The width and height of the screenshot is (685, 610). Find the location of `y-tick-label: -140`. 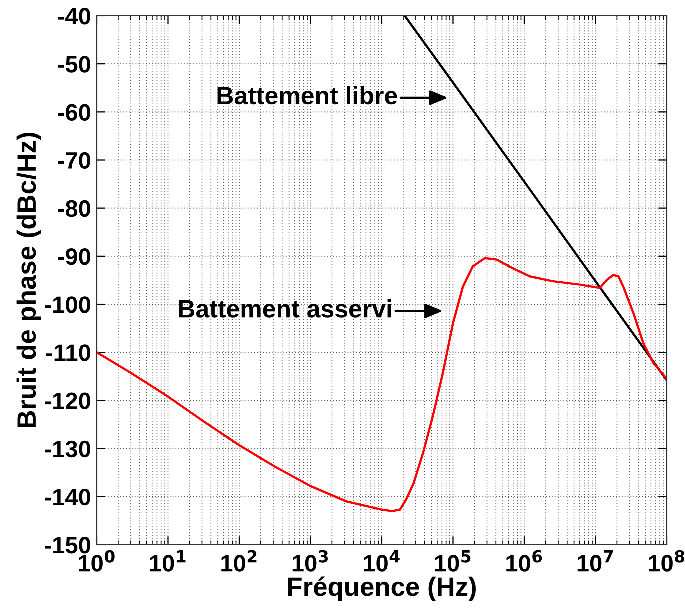

y-tick-label: -140 is located at coordinates (67, 497).